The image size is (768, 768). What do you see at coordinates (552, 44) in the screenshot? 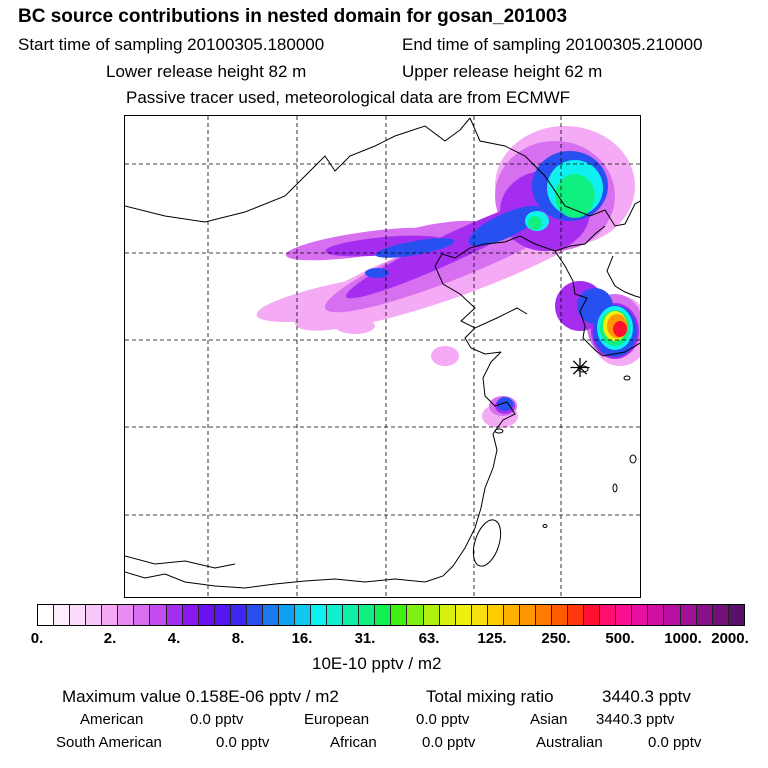
I see `end-time-label: End time of sampling 20100305.210000` at bounding box center [552, 44].